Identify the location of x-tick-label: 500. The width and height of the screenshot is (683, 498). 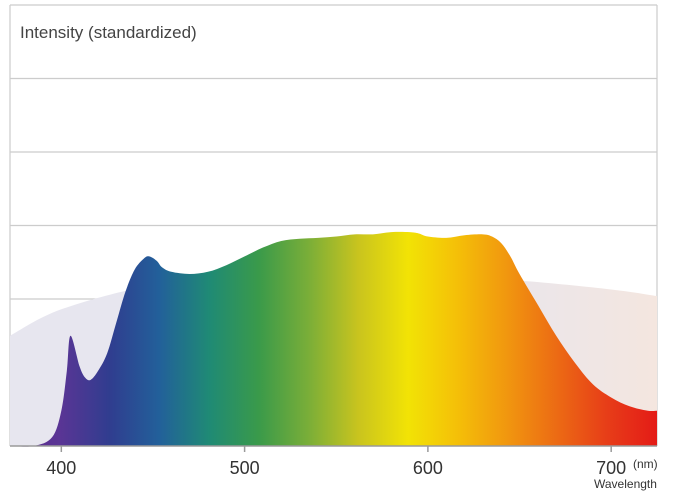
(245, 468).